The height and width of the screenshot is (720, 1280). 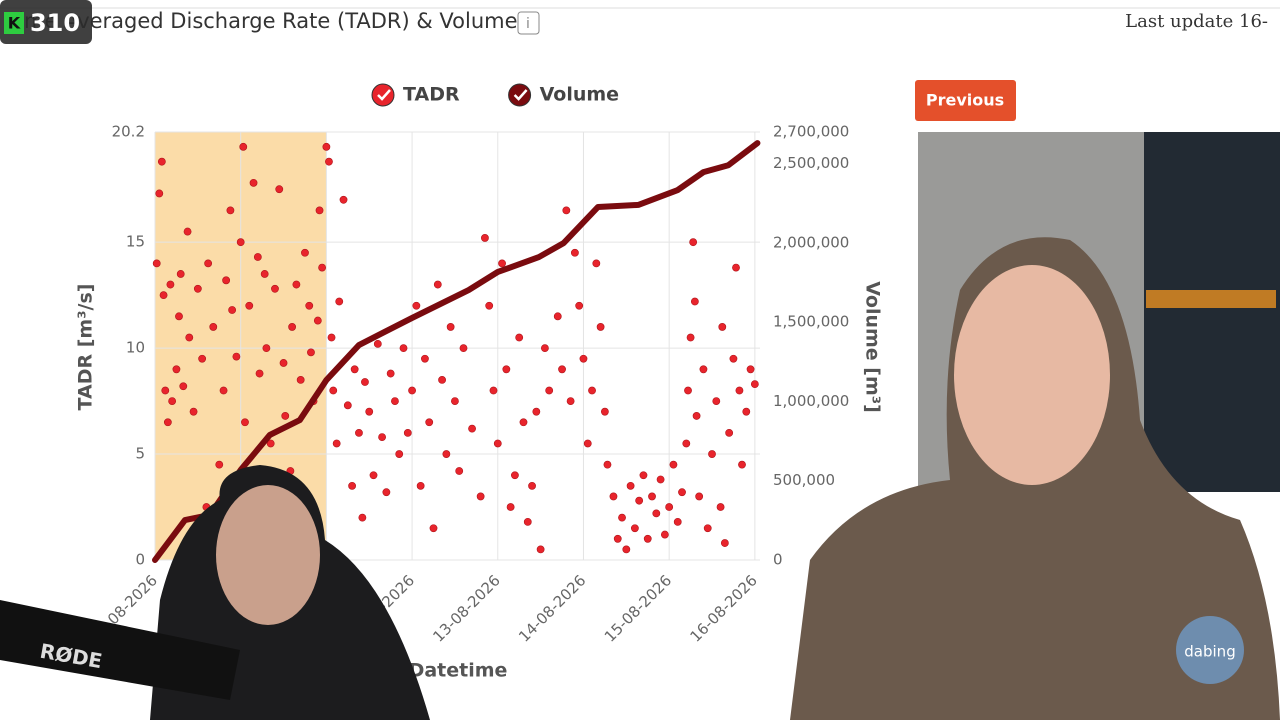 What do you see at coordinates (528, 23) in the screenshot?
I see `info-icon` at bounding box center [528, 23].